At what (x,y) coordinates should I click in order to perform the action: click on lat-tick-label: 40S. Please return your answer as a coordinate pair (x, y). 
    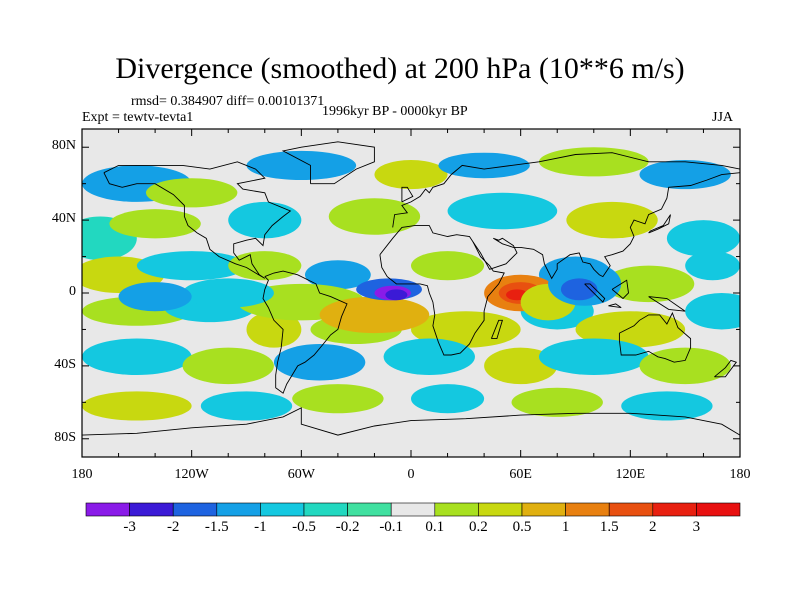
    Looking at the image, I should click on (65, 364).